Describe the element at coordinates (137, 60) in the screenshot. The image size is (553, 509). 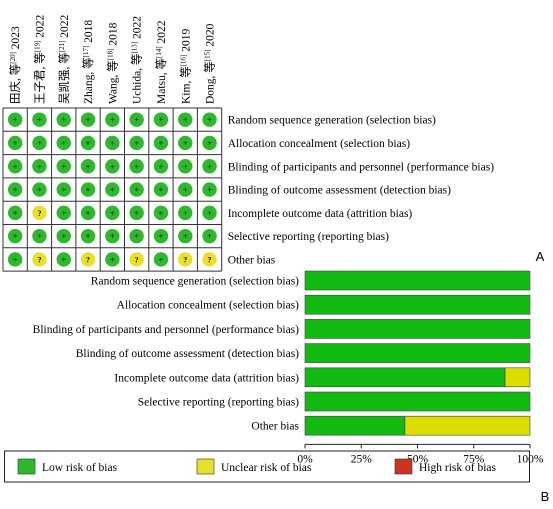
I see `study-label: Uchida, 等[13] 2022` at that location.